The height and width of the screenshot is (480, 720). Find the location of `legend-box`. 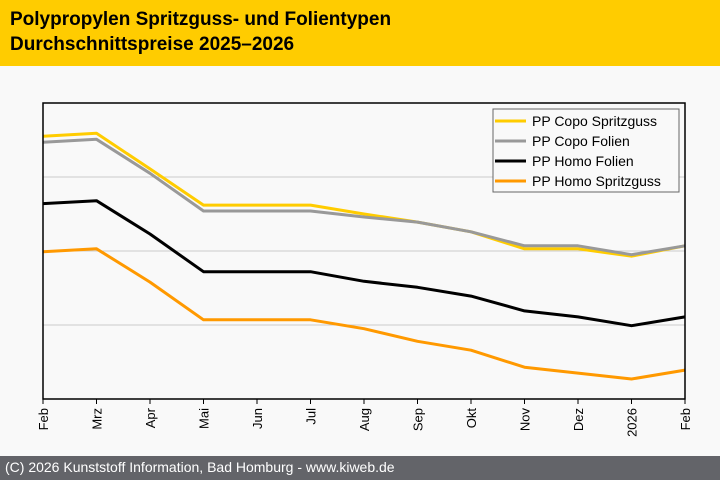

legend-box is located at coordinates (586, 150).